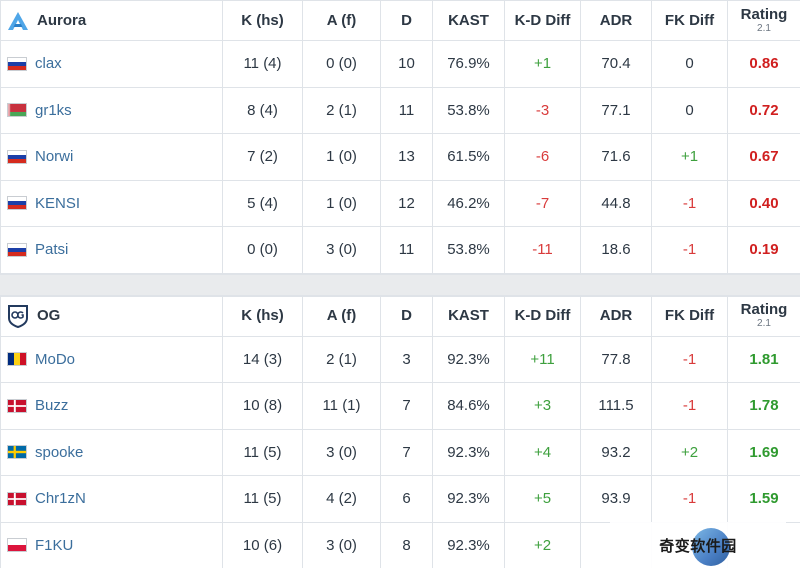 The image size is (800, 568). I want to click on assists-cell: 2 (1), so click(341, 110).